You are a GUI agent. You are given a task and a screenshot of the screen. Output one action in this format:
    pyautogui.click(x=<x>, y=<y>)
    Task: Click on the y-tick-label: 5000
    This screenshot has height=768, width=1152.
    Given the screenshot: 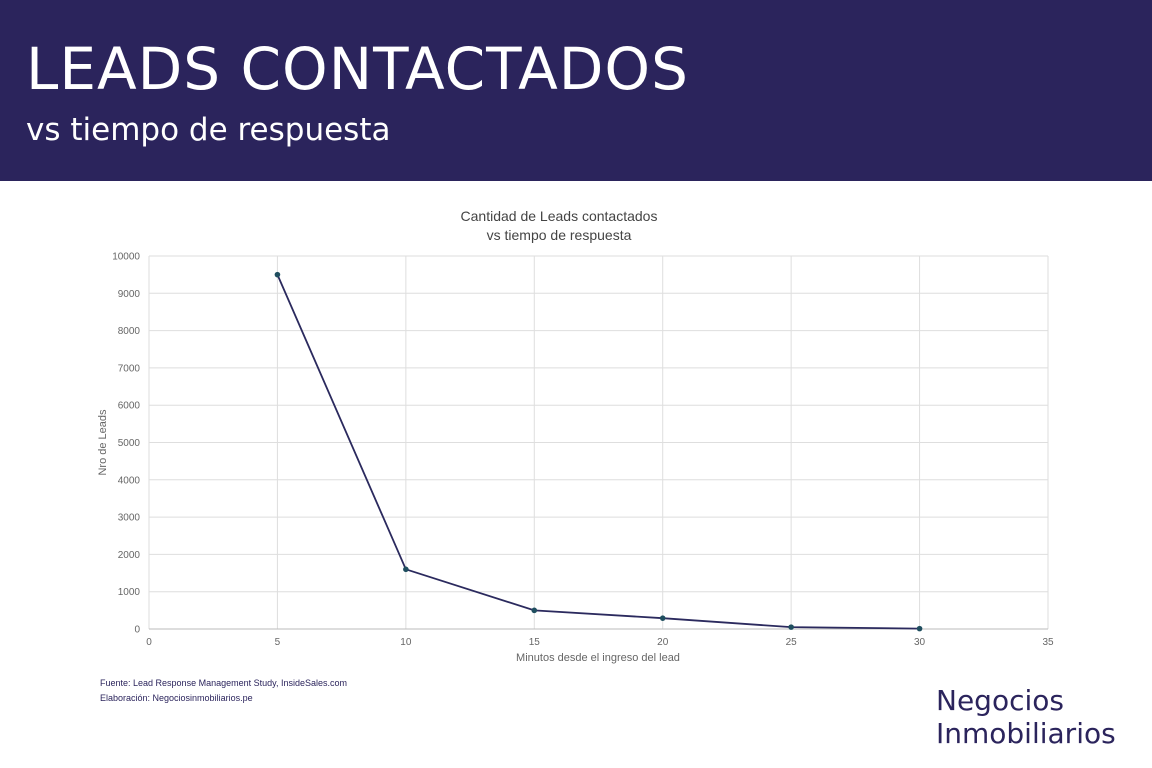 What is the action you would take?
    pyautogui.click(x=129, y=443)
    